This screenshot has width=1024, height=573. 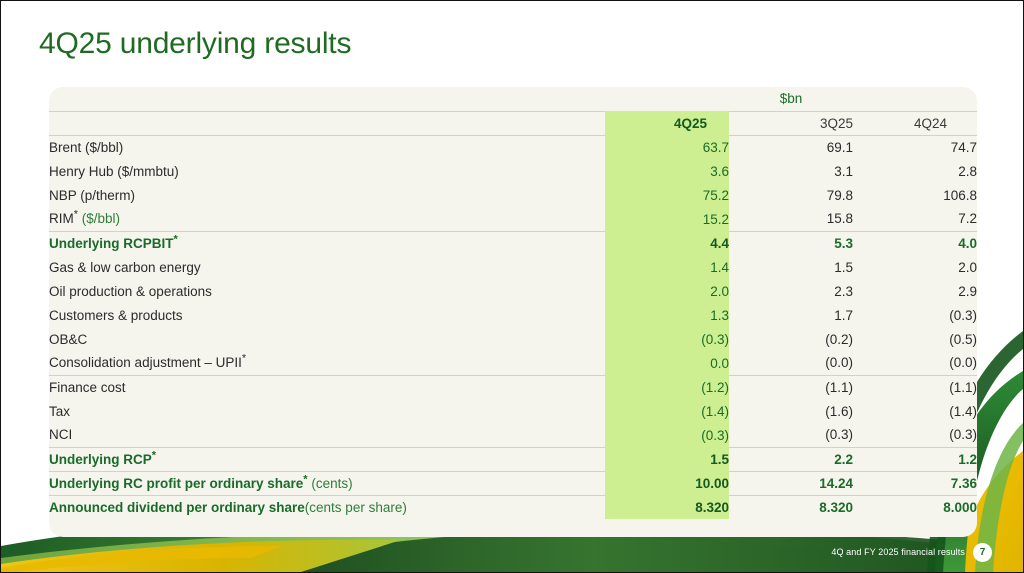 What do you see at coordinates (327, 122) in the screenshot?
I see `column-header-spacer` at bounding box center [327, 122].